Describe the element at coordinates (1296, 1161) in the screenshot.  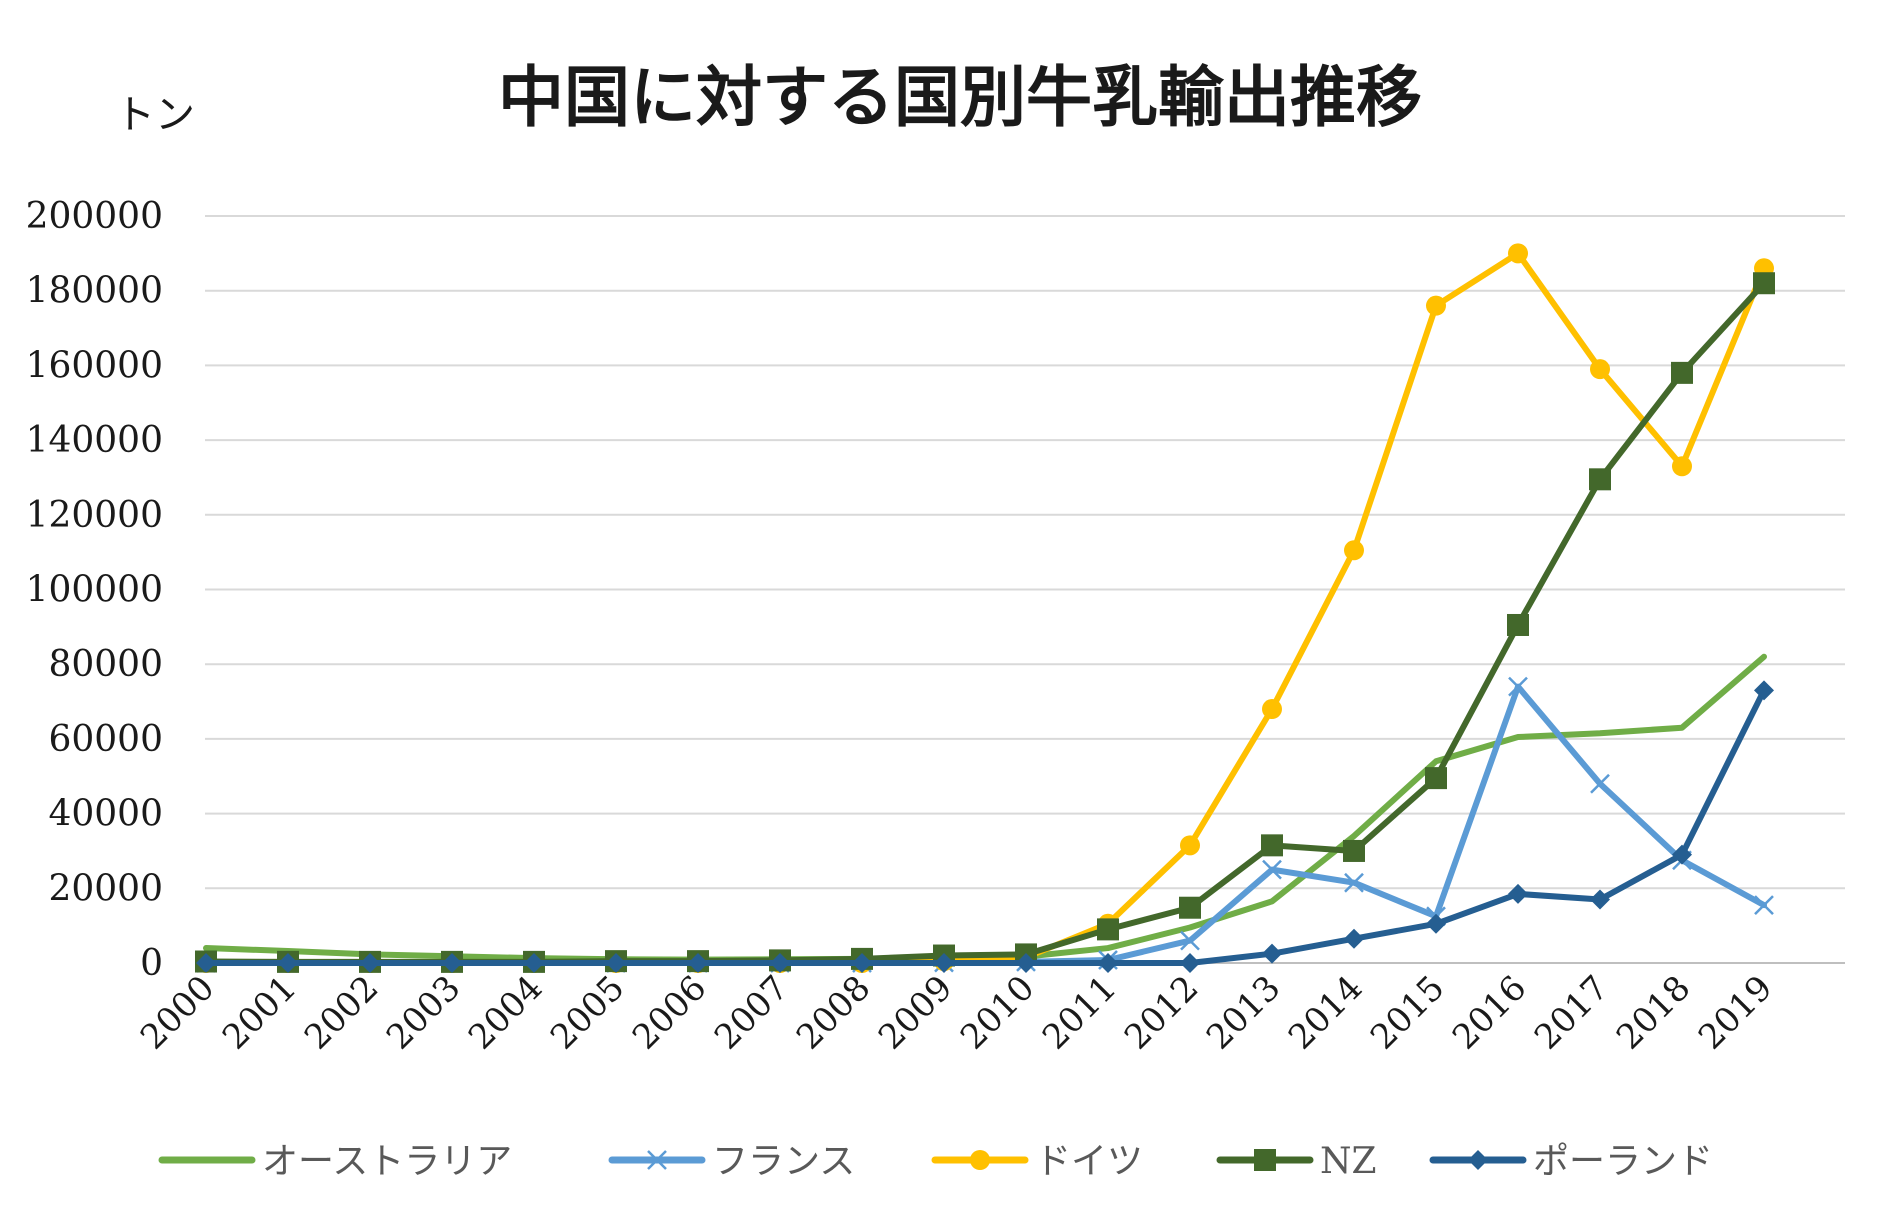
I see `legend-item: NZ` at that location.